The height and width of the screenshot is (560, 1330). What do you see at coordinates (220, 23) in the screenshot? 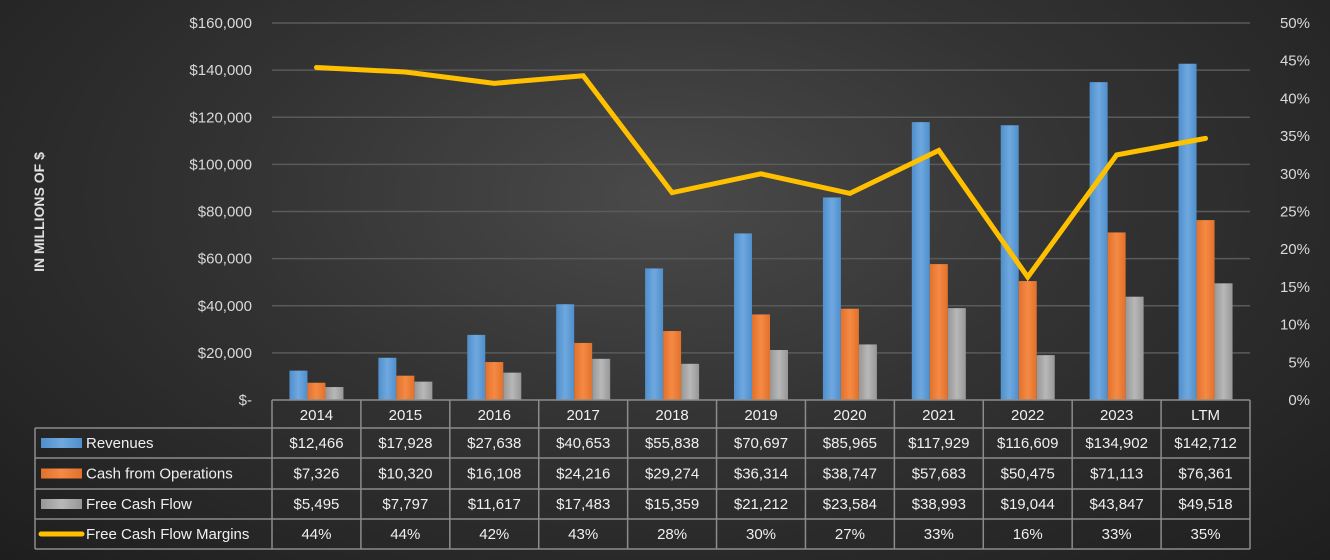
I see `y-tick-label: $160,000` at bounding box center [220, 23].